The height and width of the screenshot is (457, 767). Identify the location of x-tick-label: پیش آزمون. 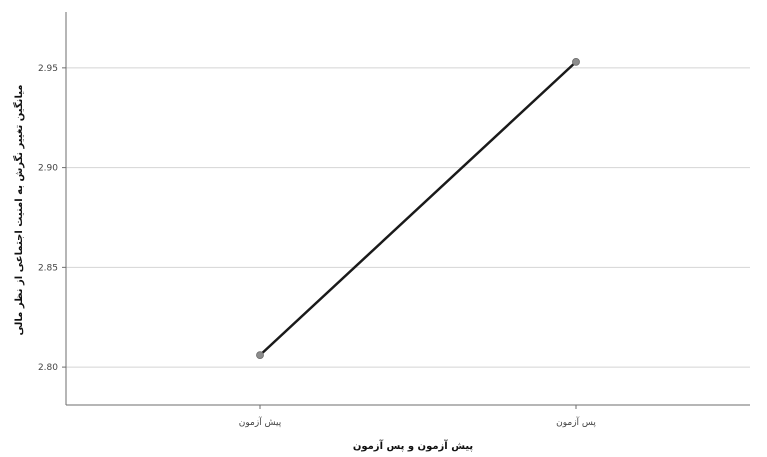
(260, 422).